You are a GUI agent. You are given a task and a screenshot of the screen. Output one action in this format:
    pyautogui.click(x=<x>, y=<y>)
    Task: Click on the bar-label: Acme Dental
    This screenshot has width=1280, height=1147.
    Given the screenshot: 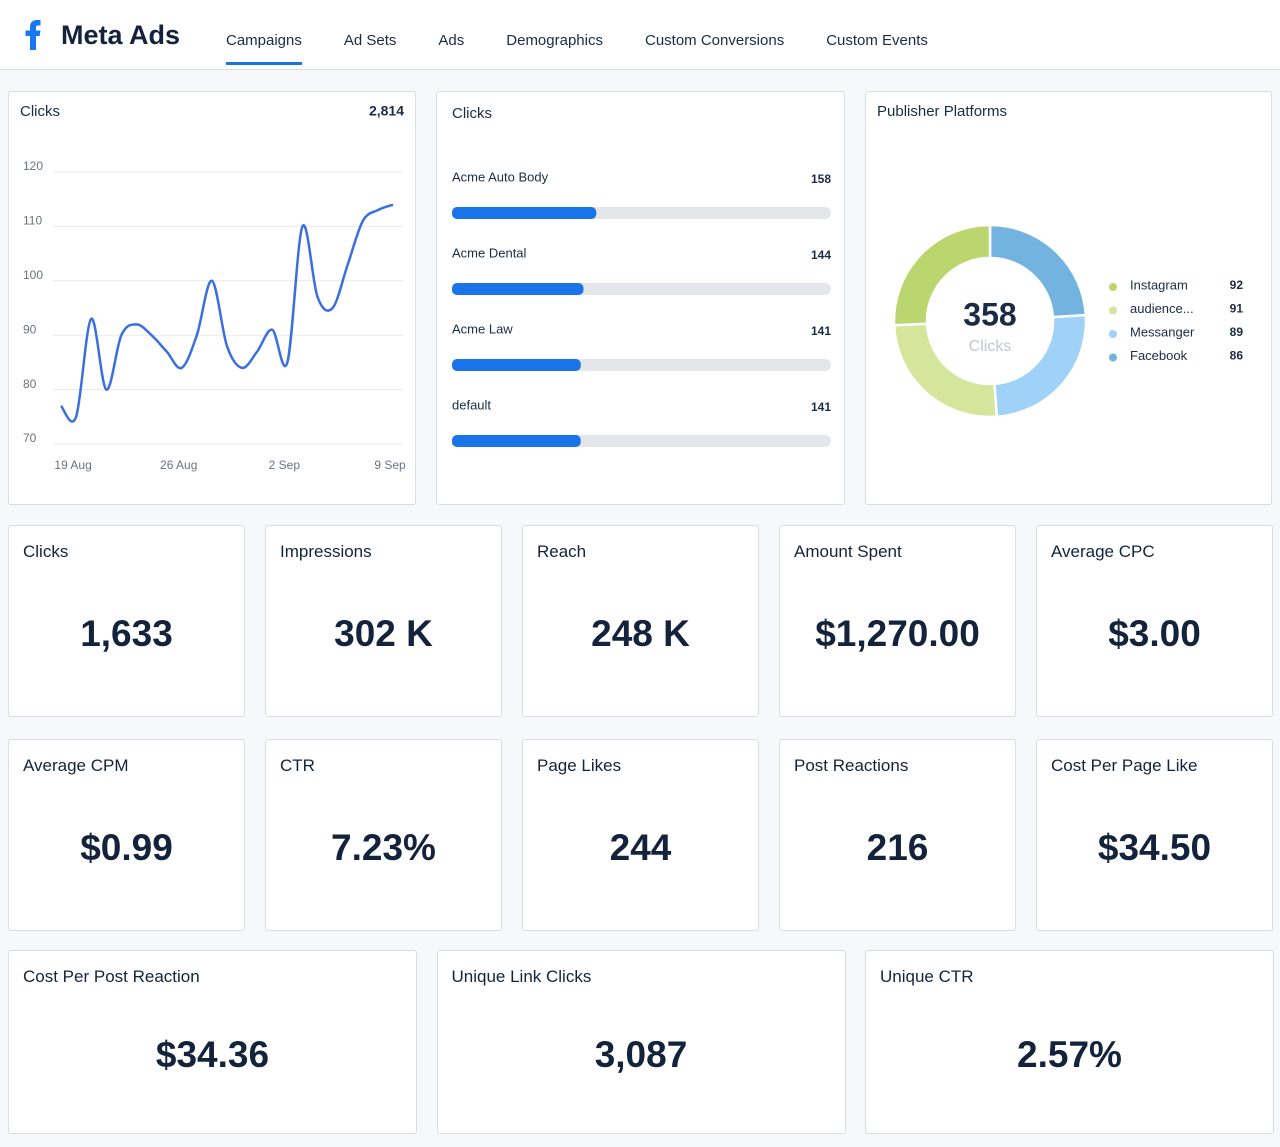 What is the action you would take?
    pyautogui.click(x=489, y=252)
    